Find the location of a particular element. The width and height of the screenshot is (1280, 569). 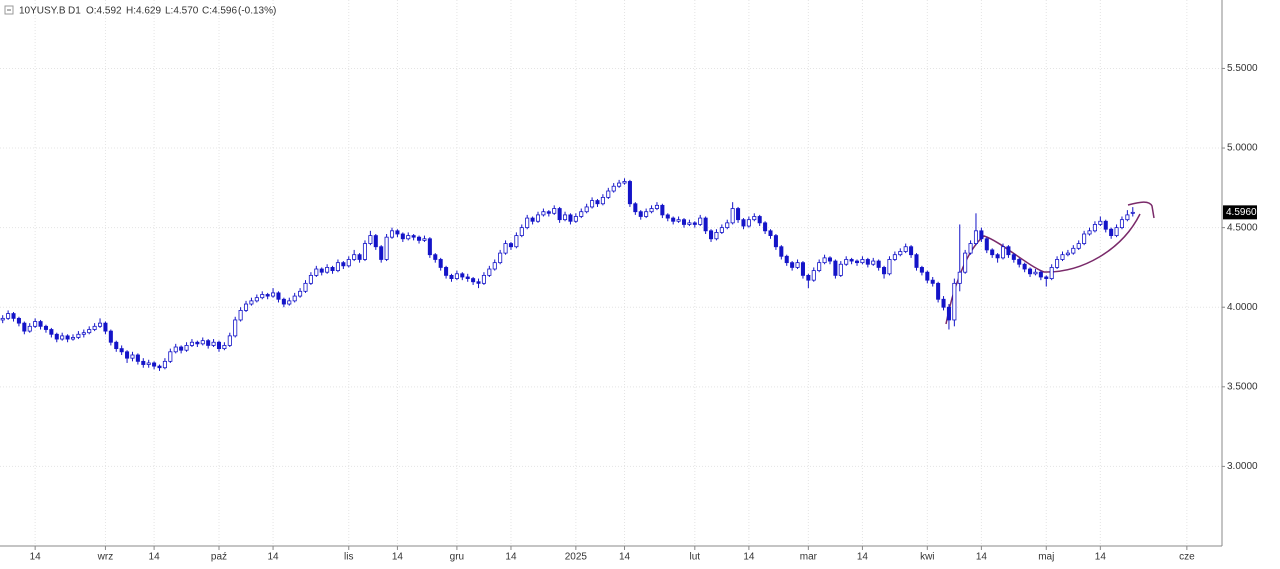

change: (-0.13%) is located at coordinates (257, 11).